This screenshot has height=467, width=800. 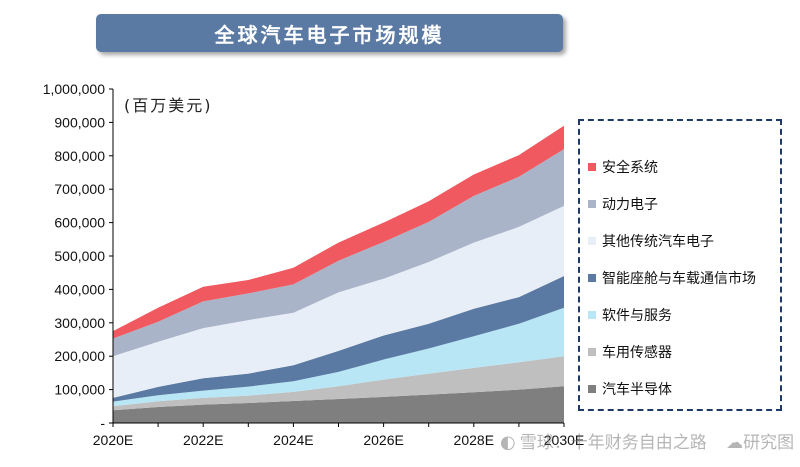 I want to click on y-tick-label: 200,000, so click(x=79, y=356).